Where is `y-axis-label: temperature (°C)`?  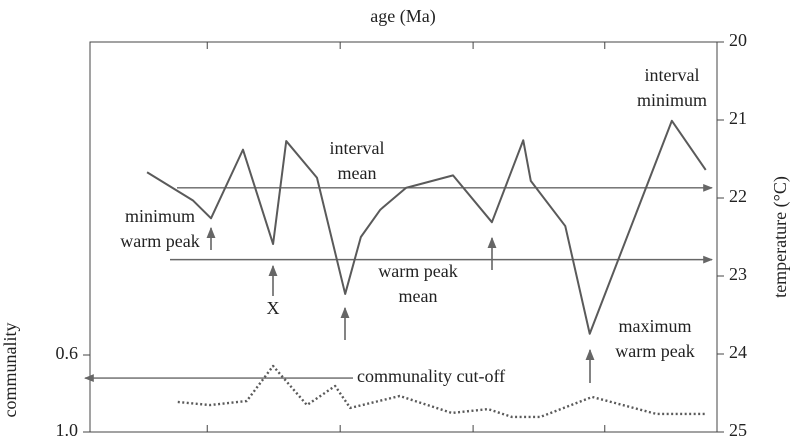
y-axis-label: temperature (°C) is located at coordinates (780, 237).